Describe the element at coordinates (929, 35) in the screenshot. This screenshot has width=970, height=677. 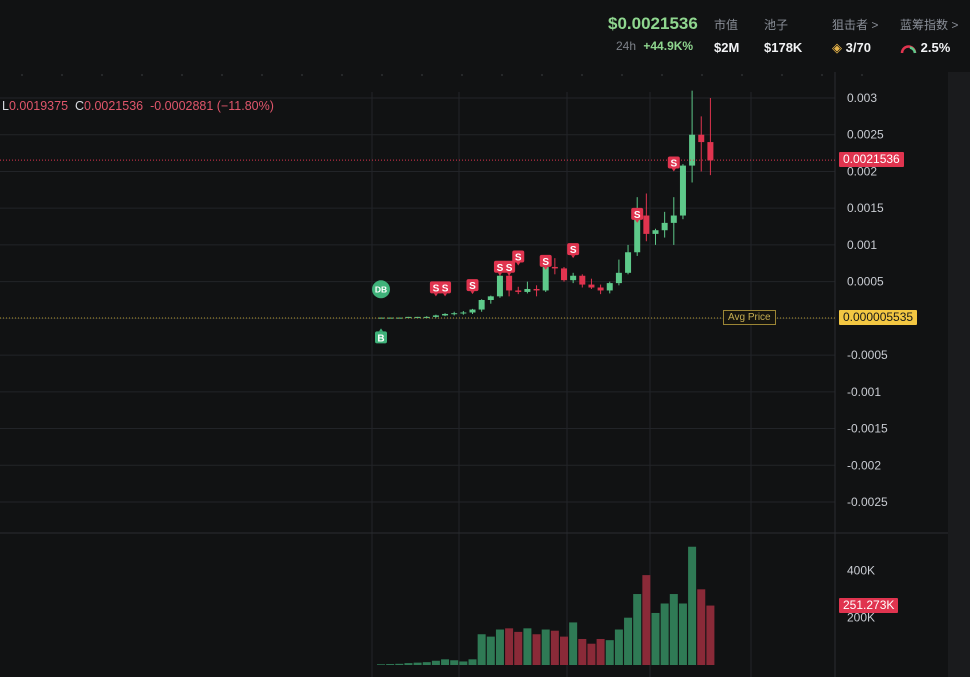
I see `stat-bluechip: 蓝筹指数 > 2.5%` at that location.